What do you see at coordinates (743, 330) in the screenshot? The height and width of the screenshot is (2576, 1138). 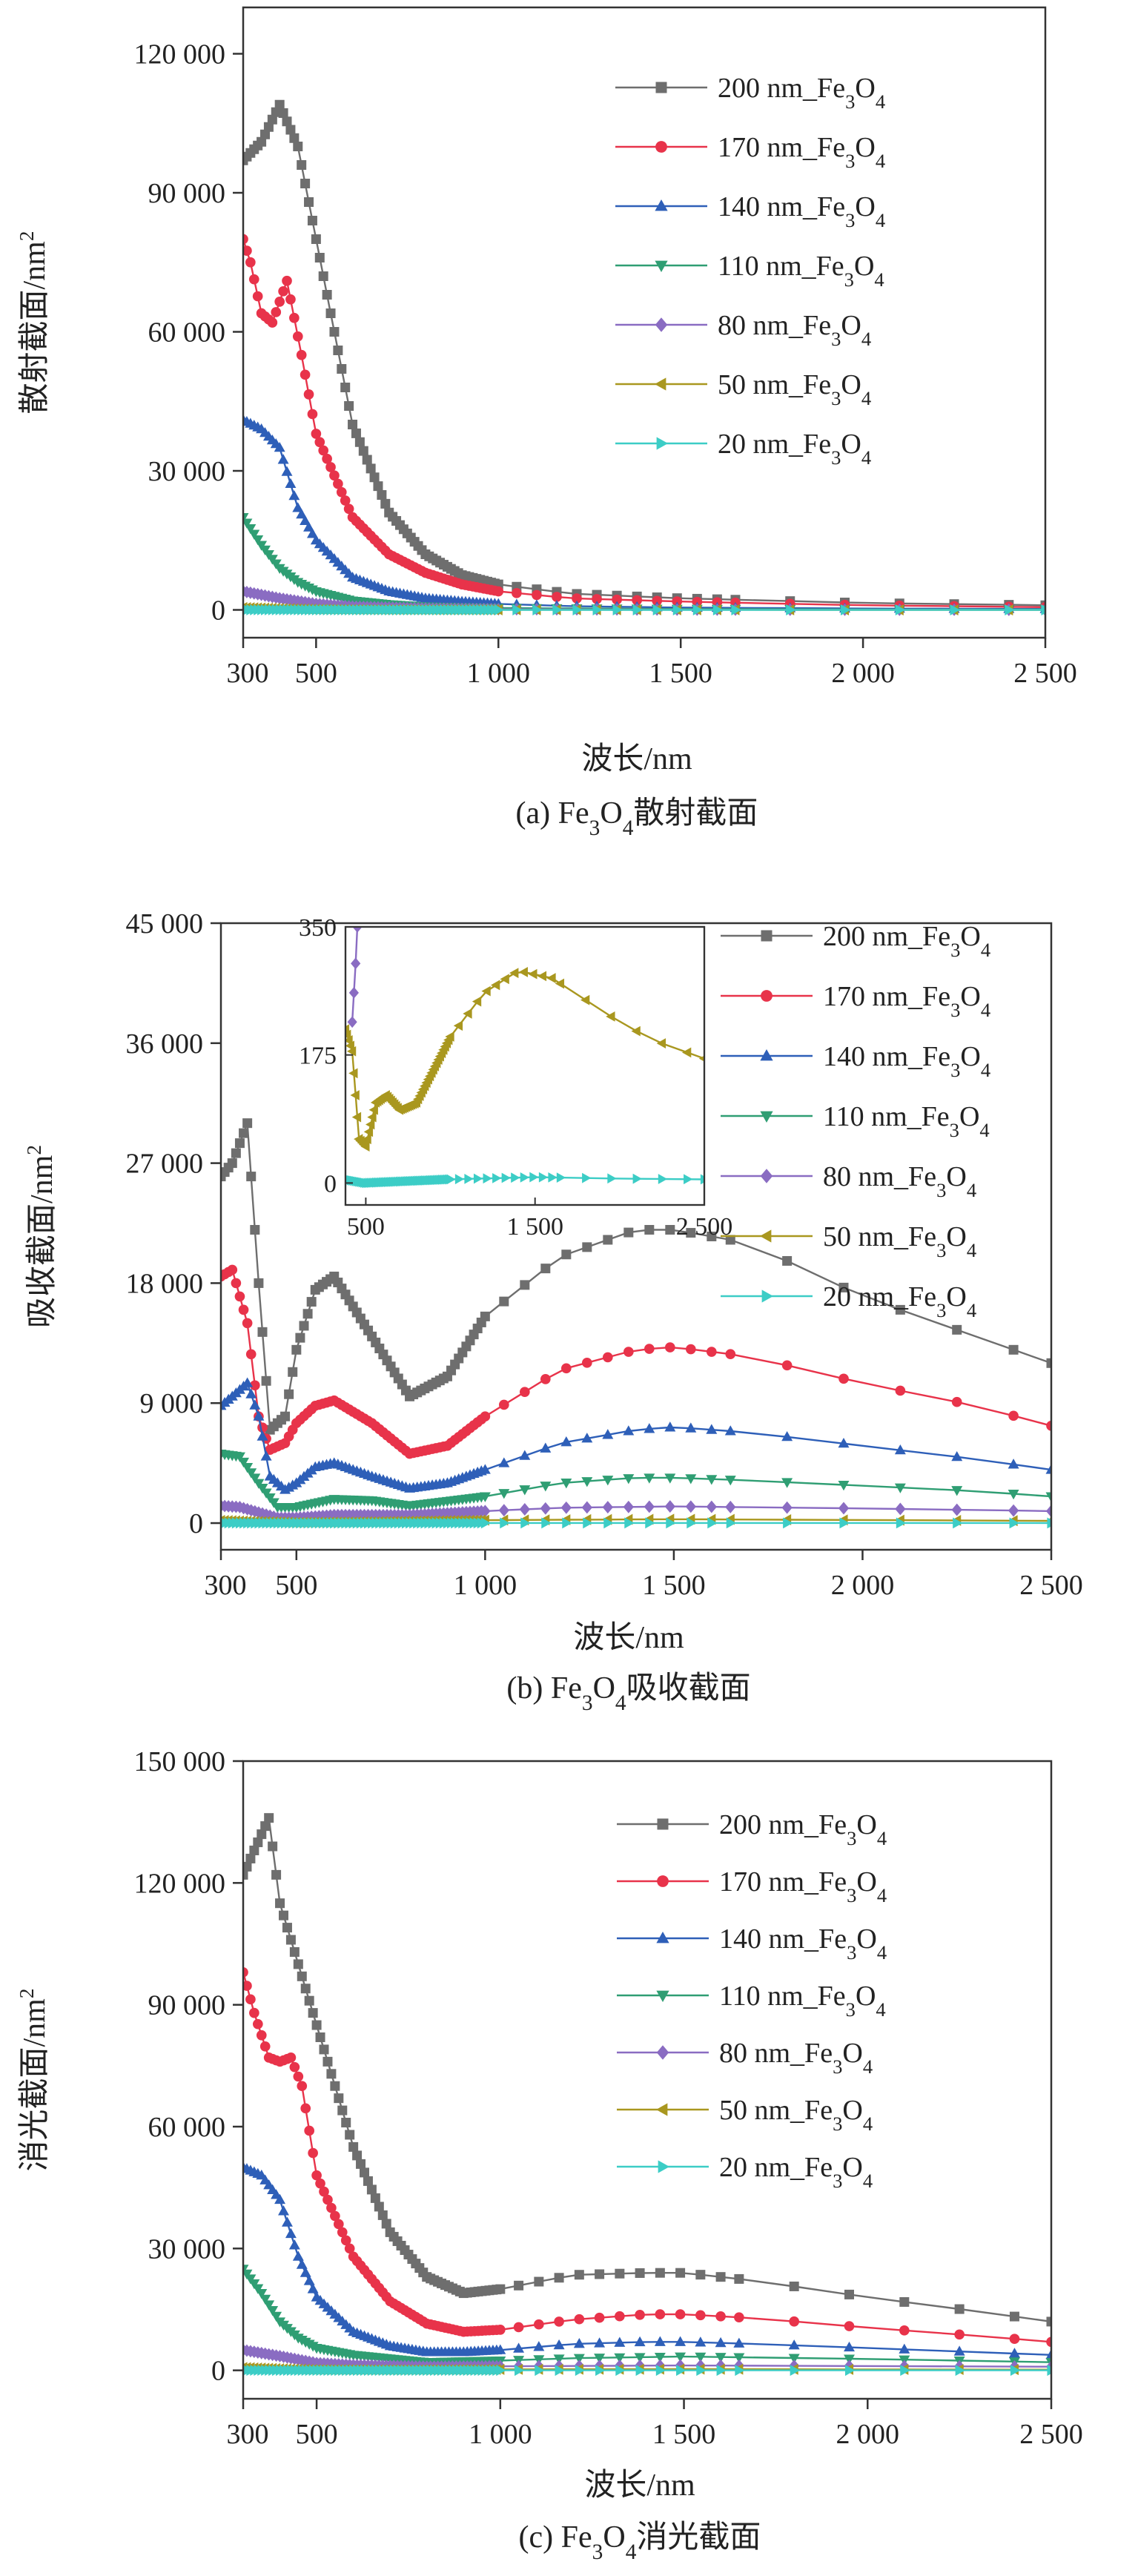 I see `legend-item-80-nm: 80 nm_Fe3O4` at bounding box center [743, 330].